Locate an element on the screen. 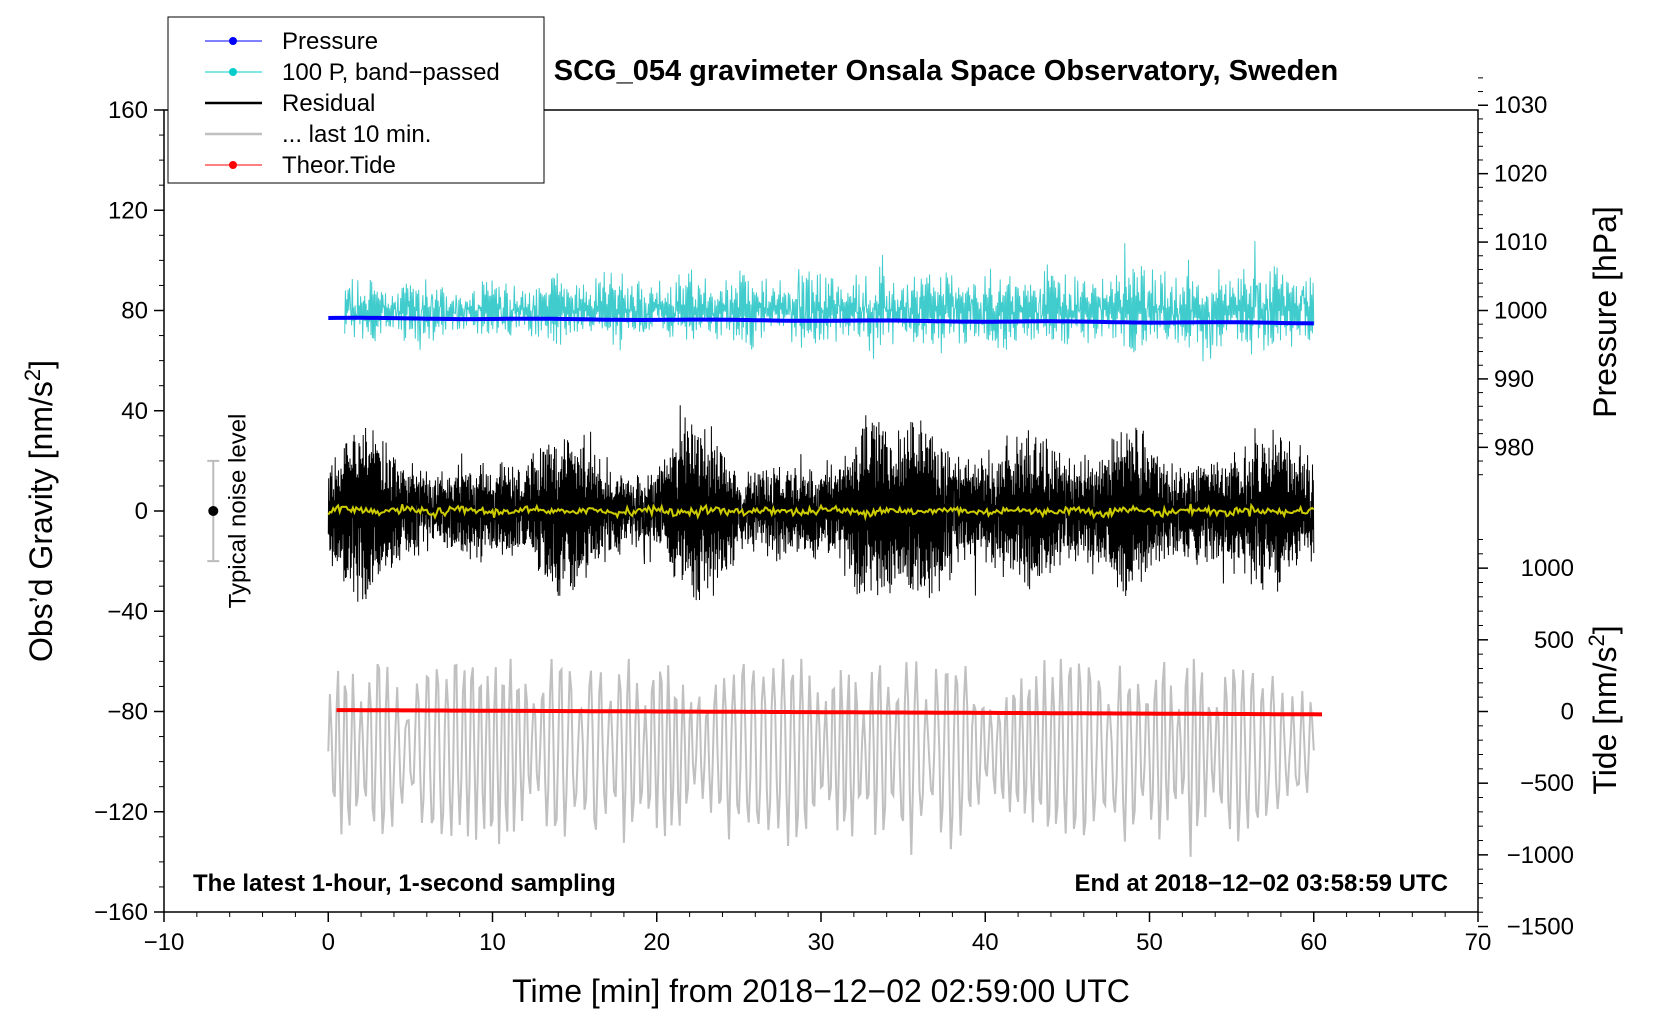 Image resolution: width=1660 pixels, height=1020 pixels. noise-indicator is located at coordinates (213, 511).